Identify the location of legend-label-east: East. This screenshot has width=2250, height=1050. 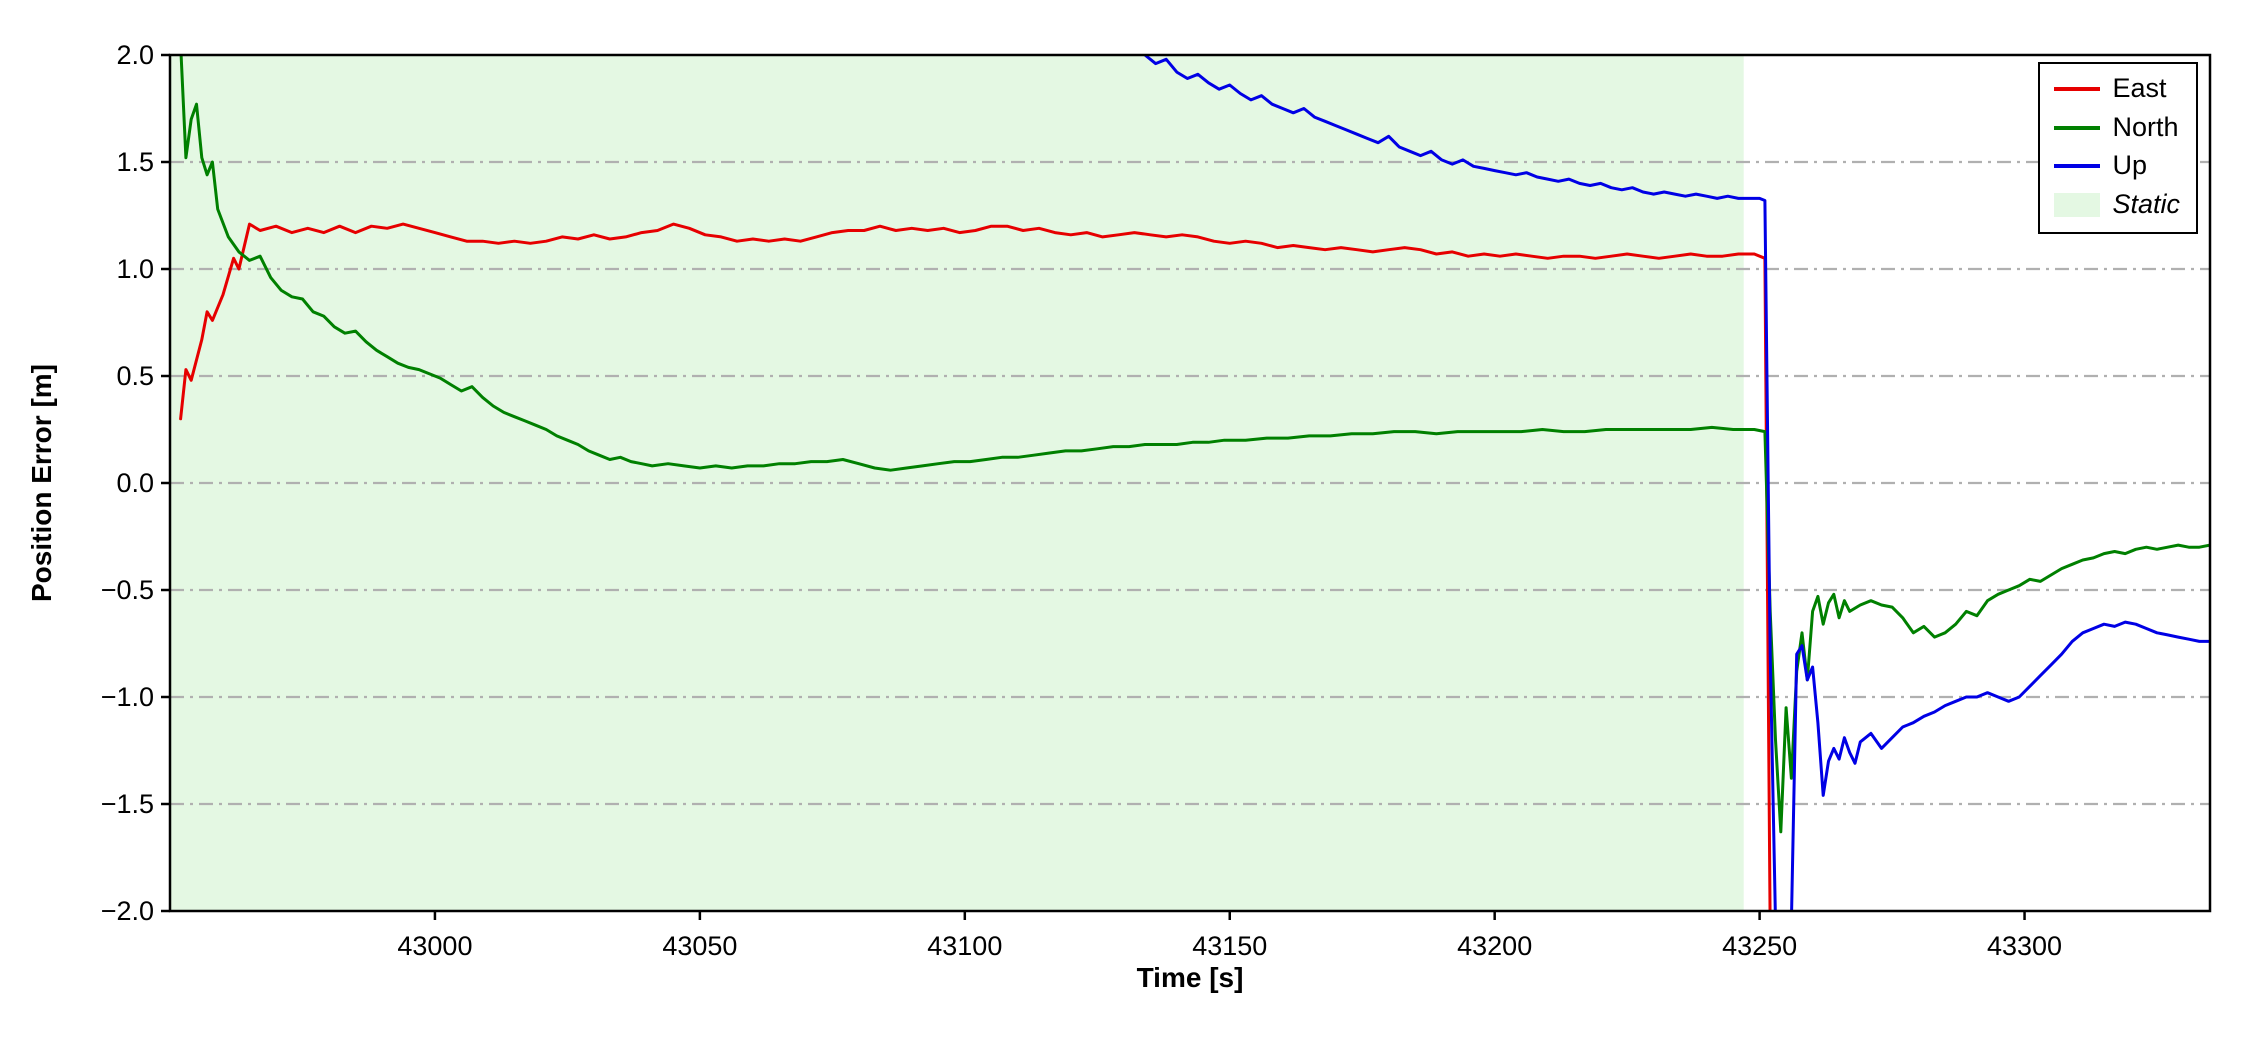
(2139, 88).